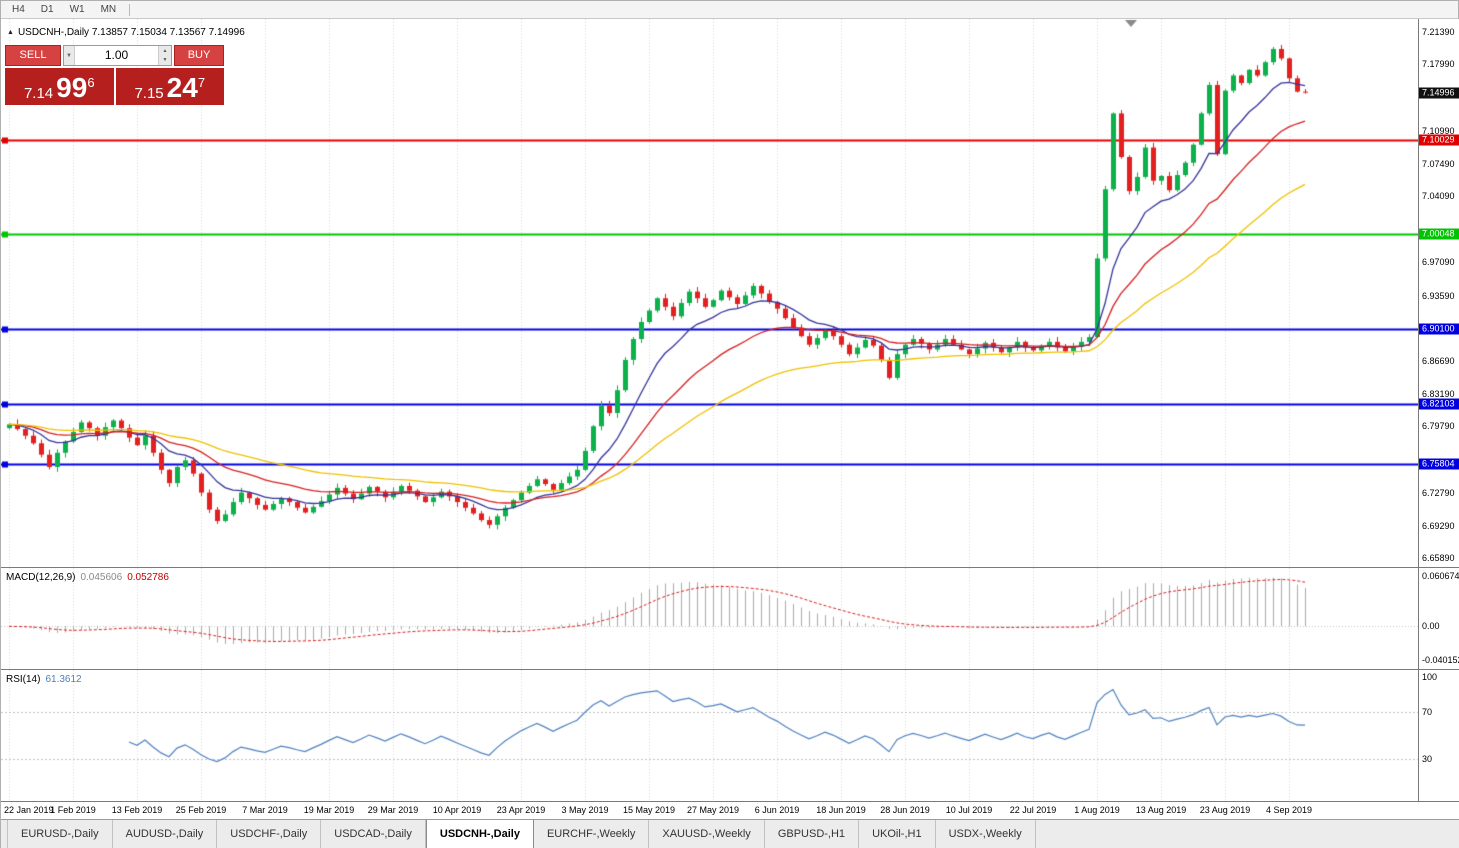 The width and height of the screenshot is (1459, 848). What do you see at coordinates (165, 60) in the screenshot?
I see `lot-decrement-icon: ▼` at bounding box center [165, 60].